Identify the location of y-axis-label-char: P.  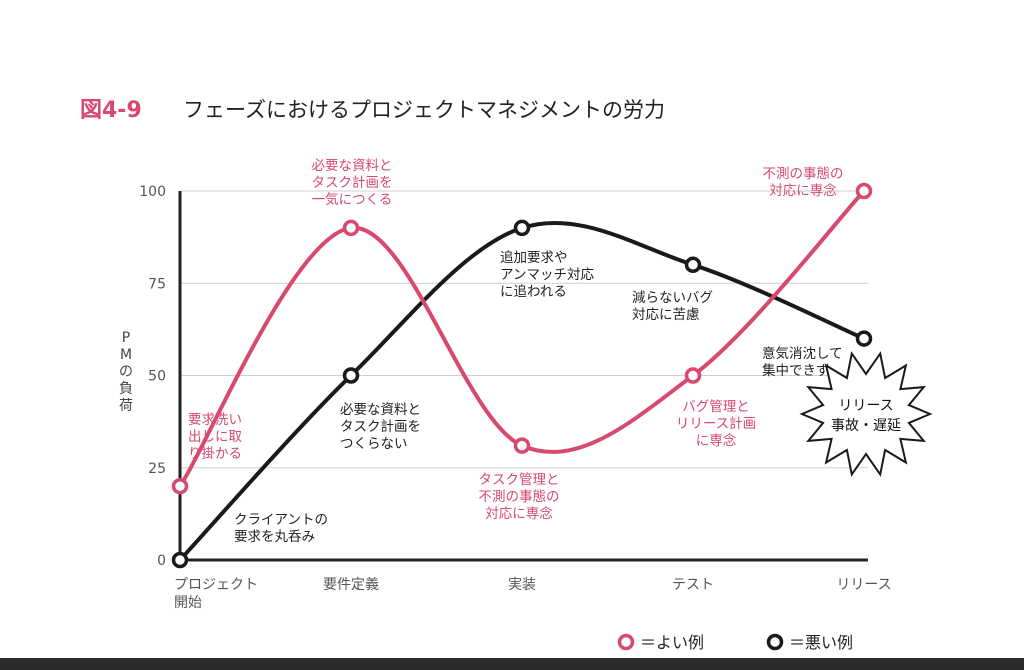
(126, 338).